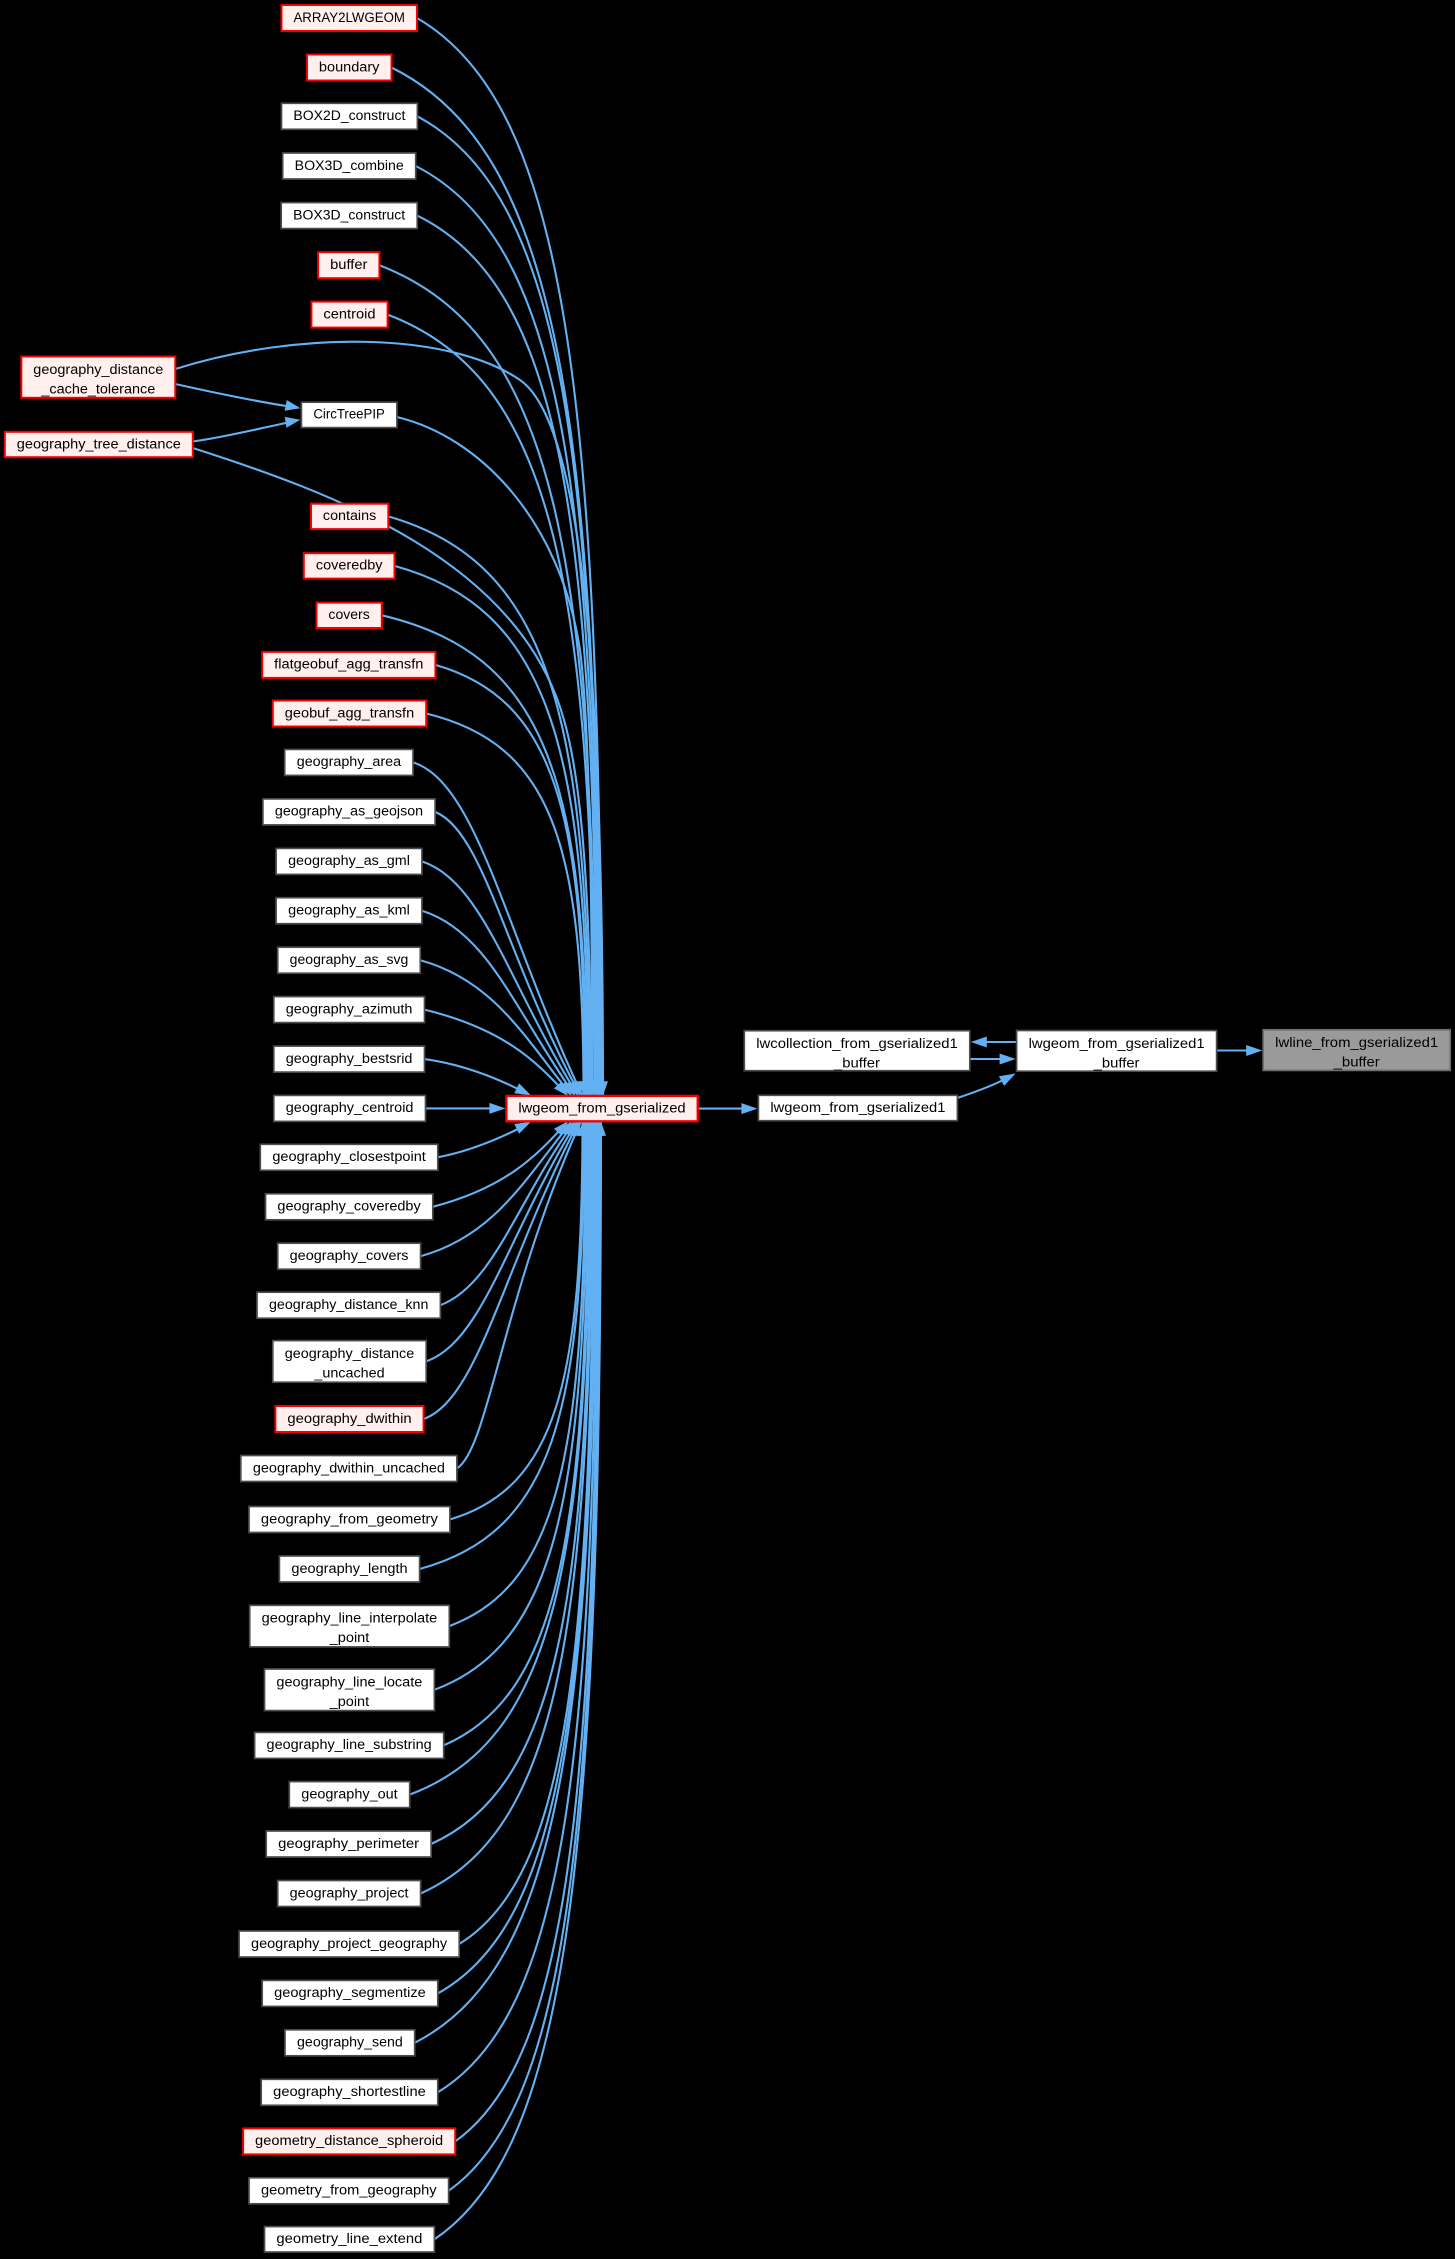  I want to click on svg-text: geography_as_gml, so click(349, 860).